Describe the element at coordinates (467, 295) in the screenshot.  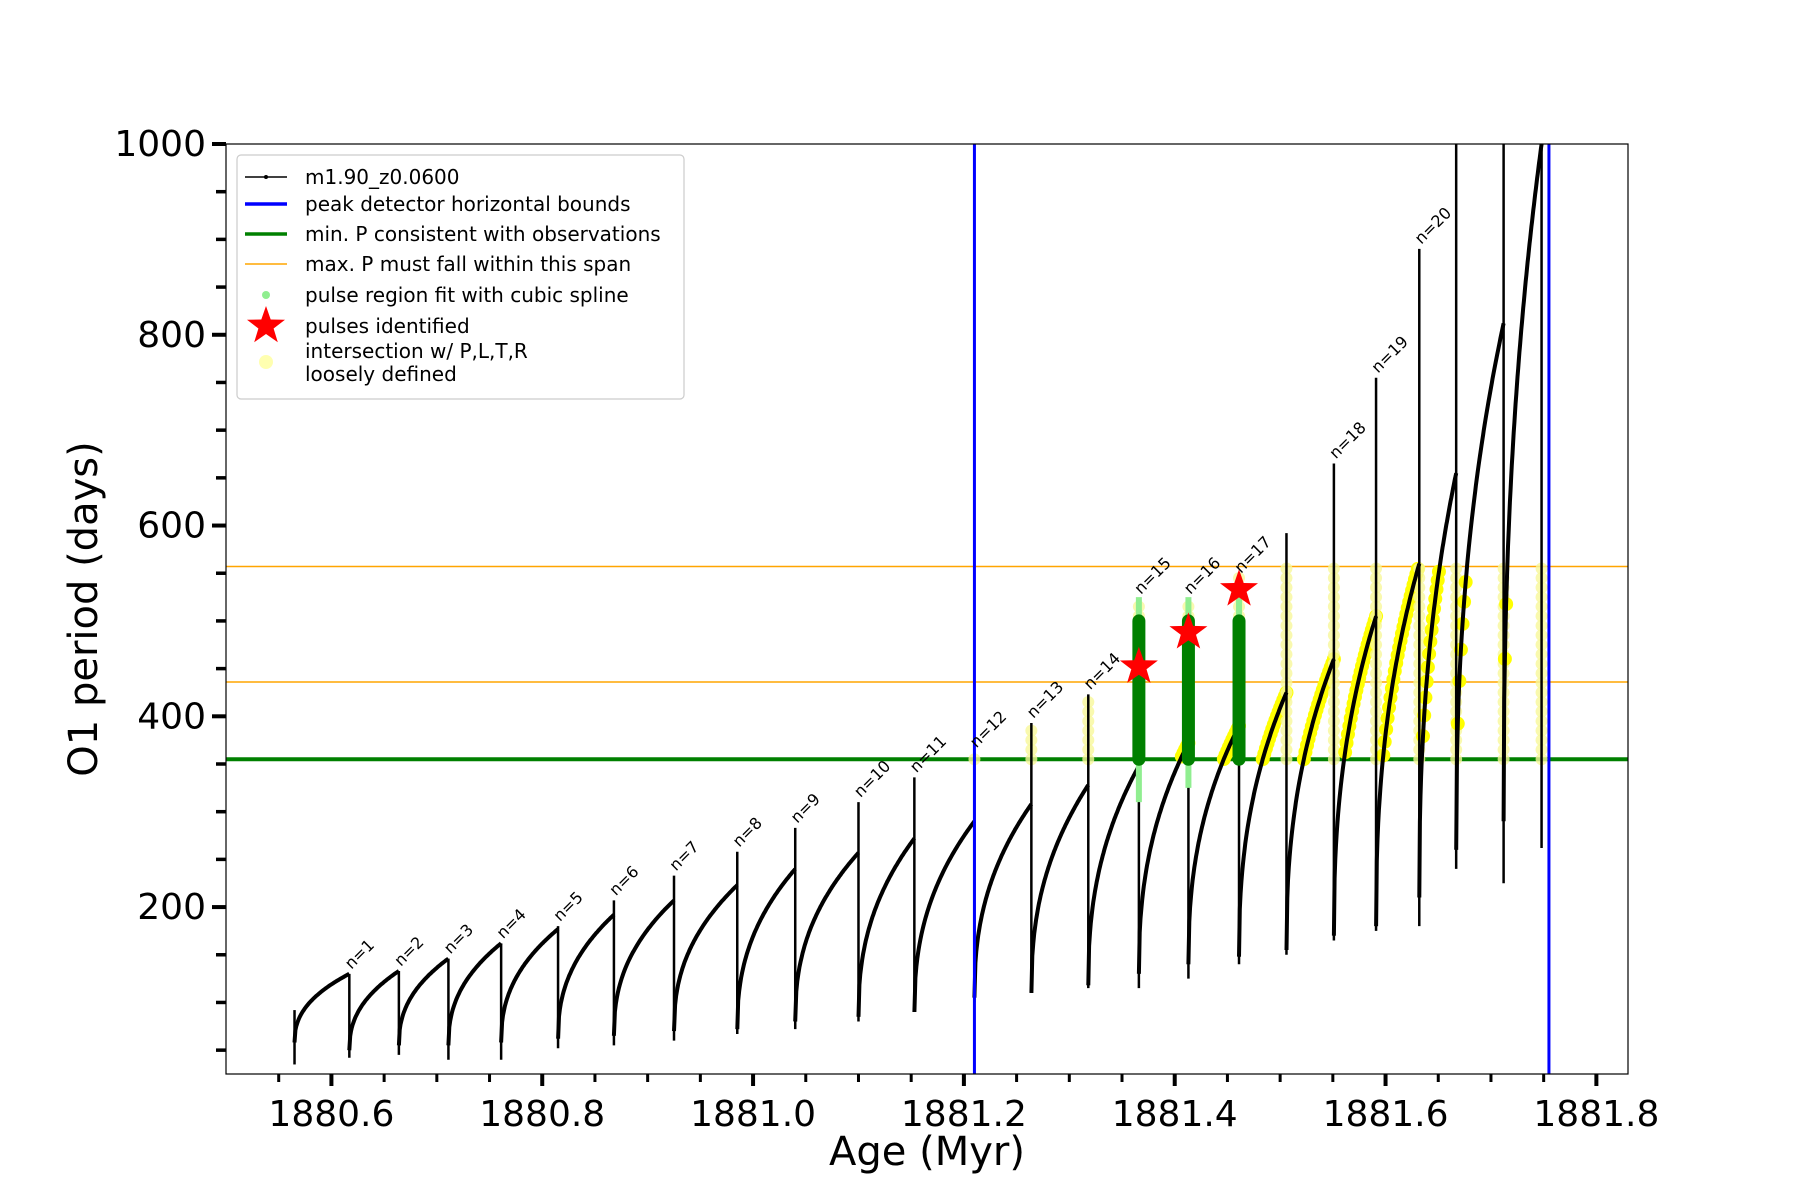
I see `legend-label-4: pulse region fit with cubic spline` at that location.